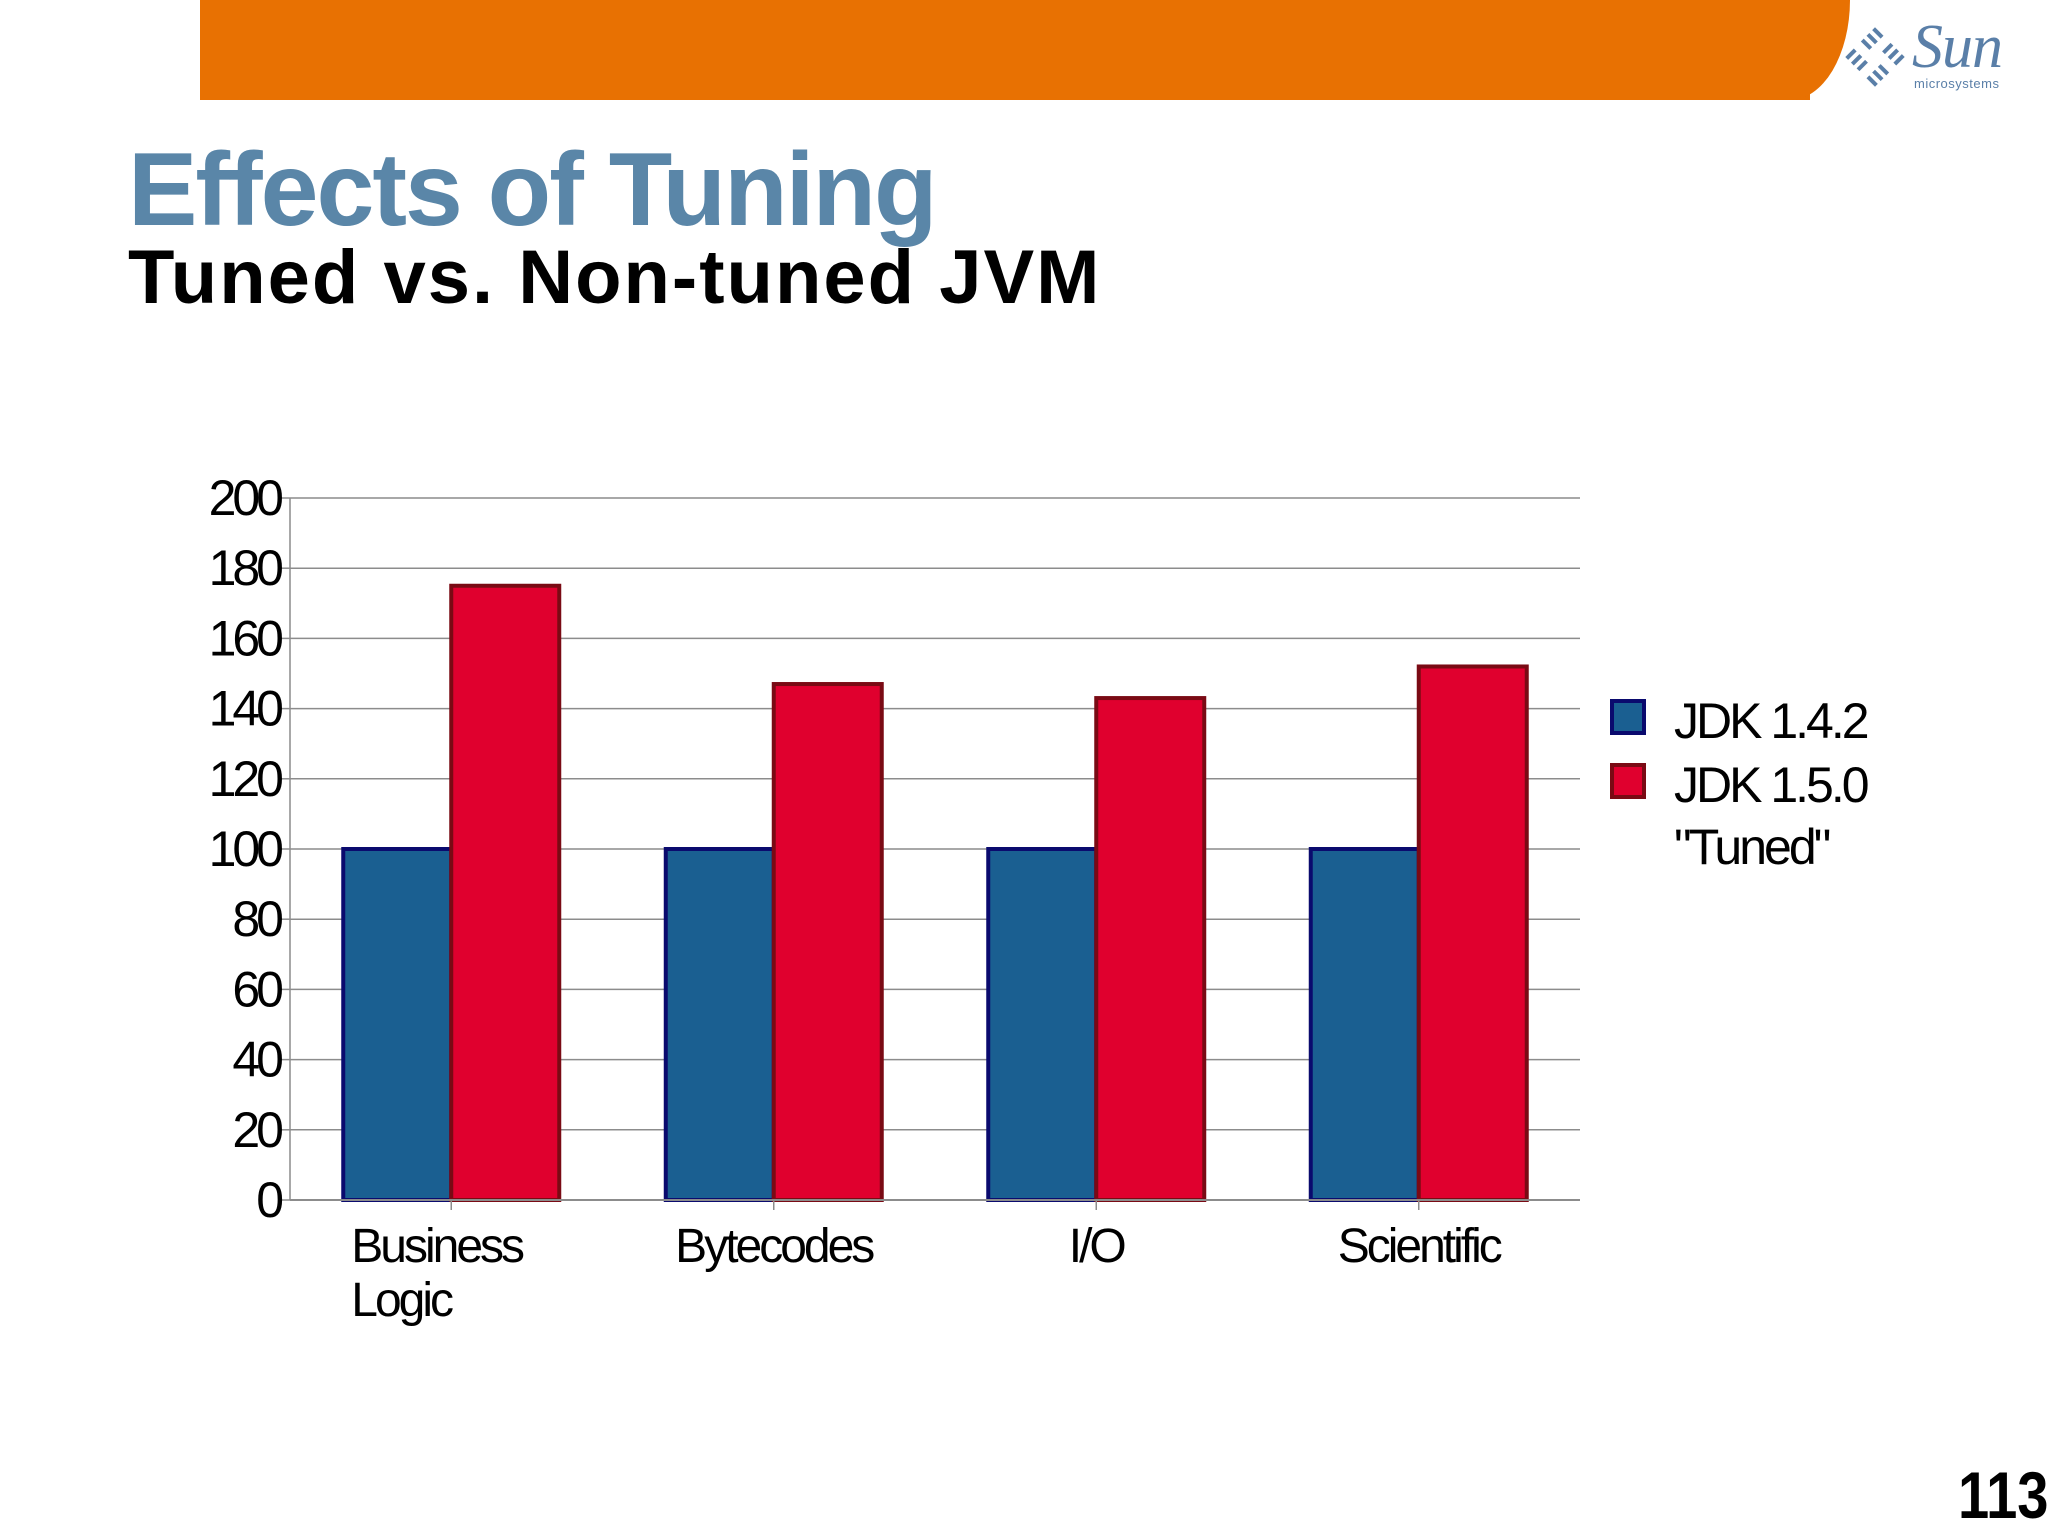 The image size is (2048, 1536). Describe the element at coordinates (257, 989) in the screenshot. I see `y-tick-label-60: 60` at that location.